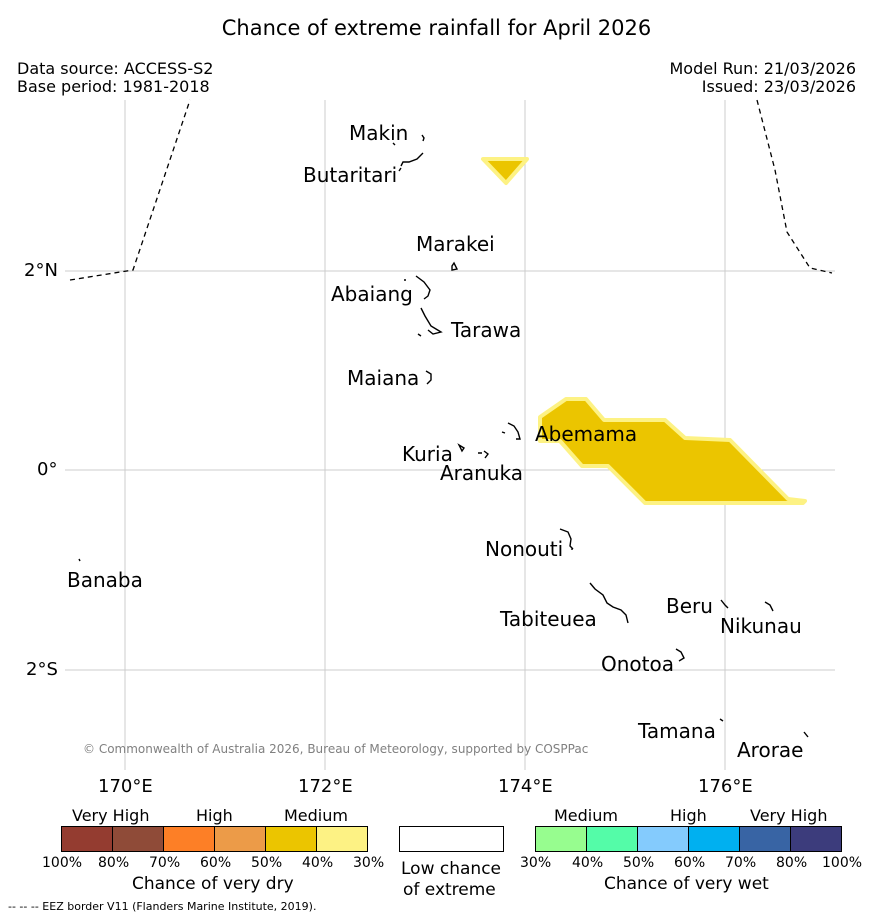  Describe the element at coordinates (451, 839) in the screenshot. I see `low-chance-swatch` at that location.